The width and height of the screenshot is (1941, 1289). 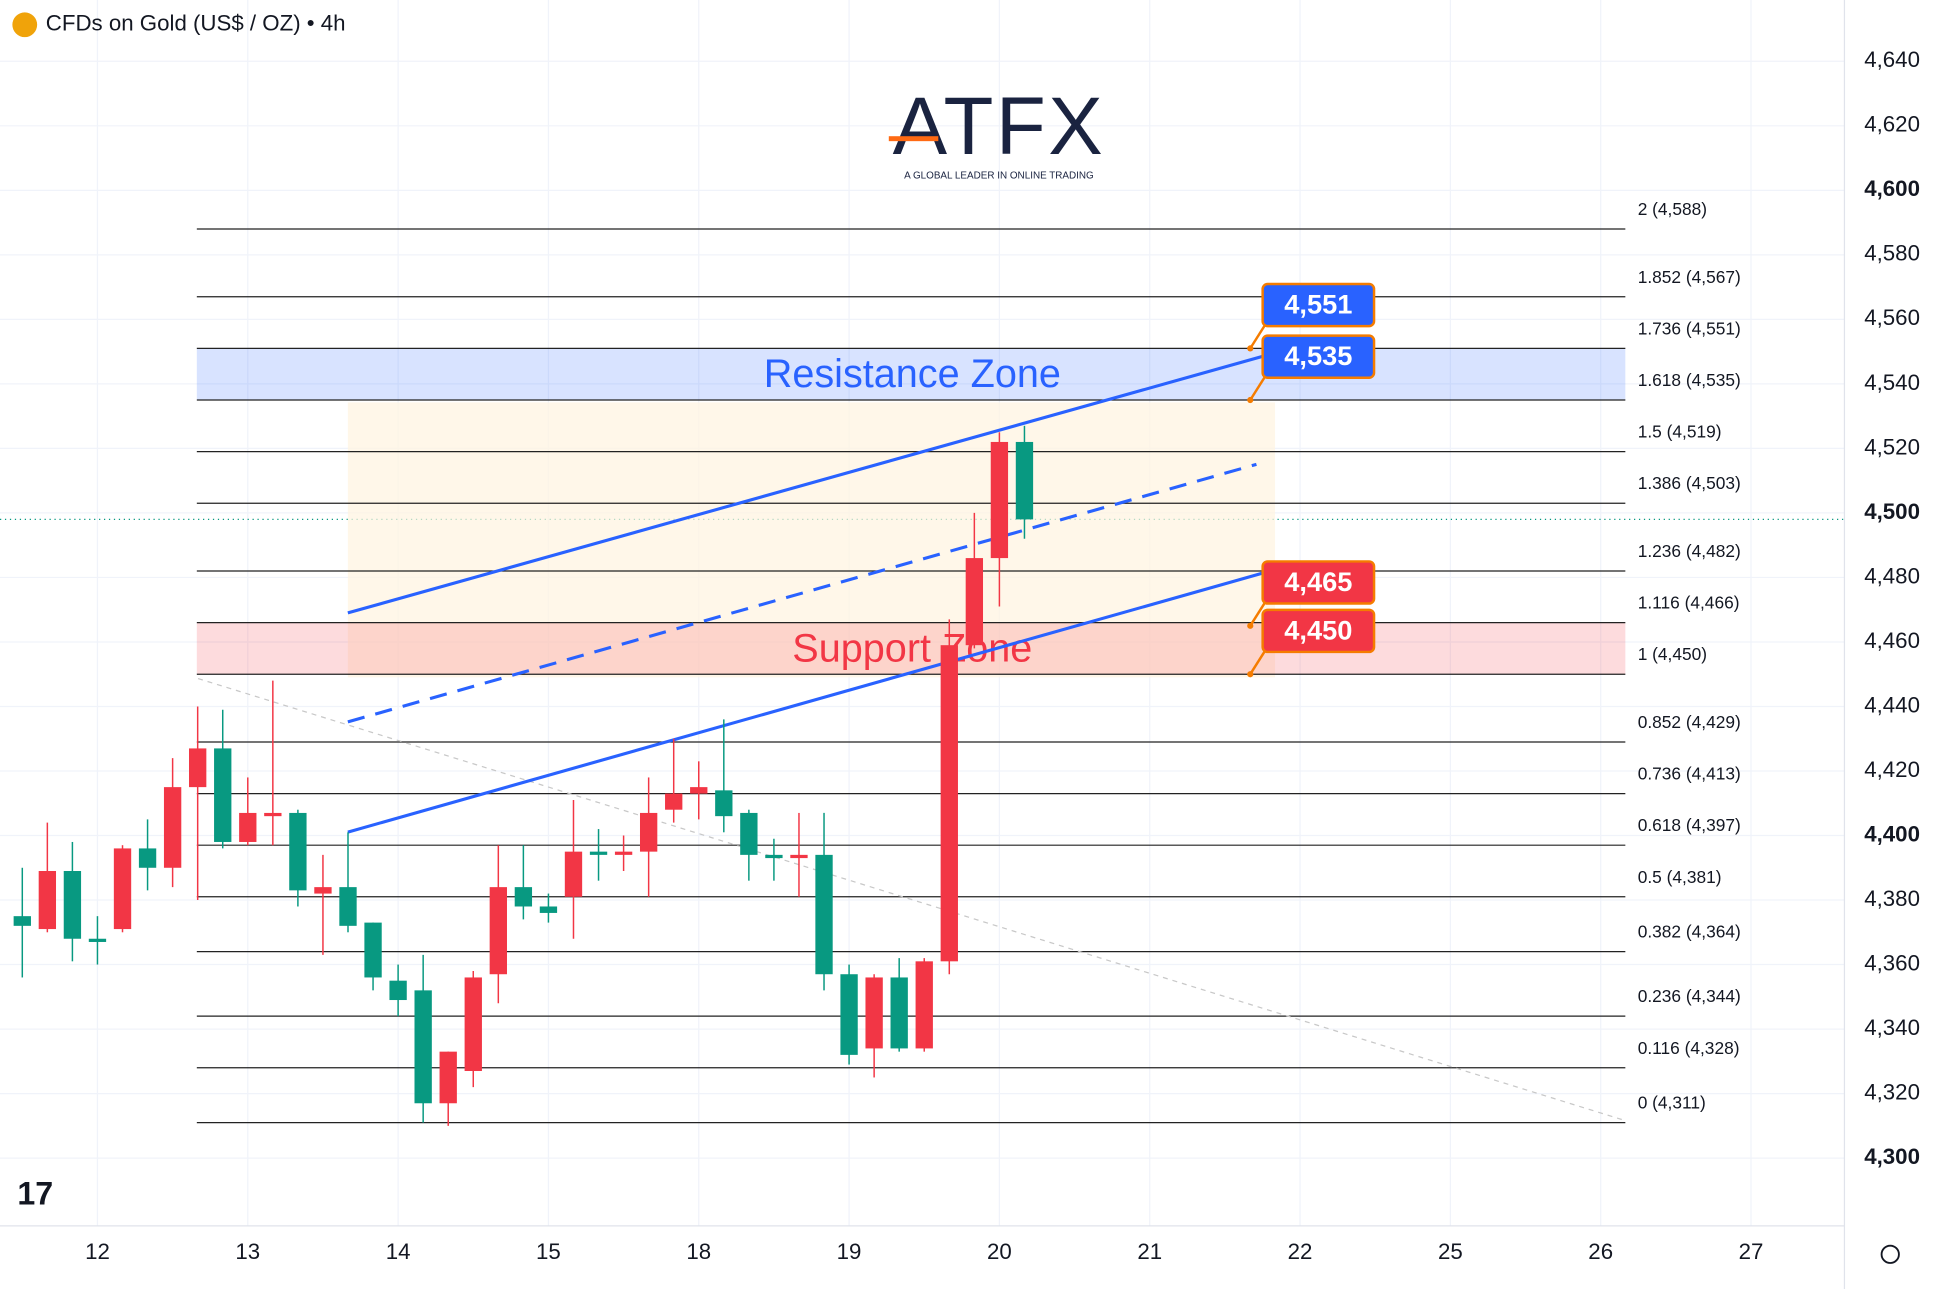 What do you see at coordinates (1300, 1251) in the screenshot?
I see `x-tick-label: 22` at bounding box center [1300, 1251].